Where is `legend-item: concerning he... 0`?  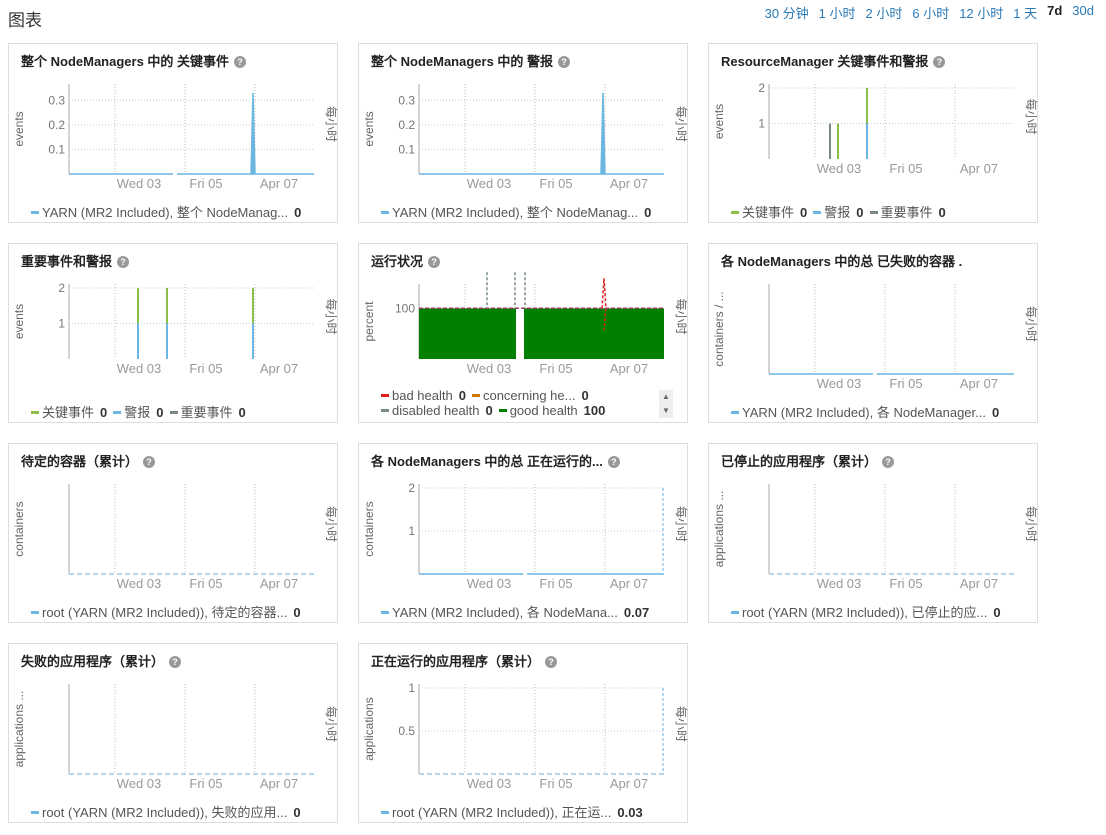
legend-item: concerning he... 0 is located at coordinates (530, 395).